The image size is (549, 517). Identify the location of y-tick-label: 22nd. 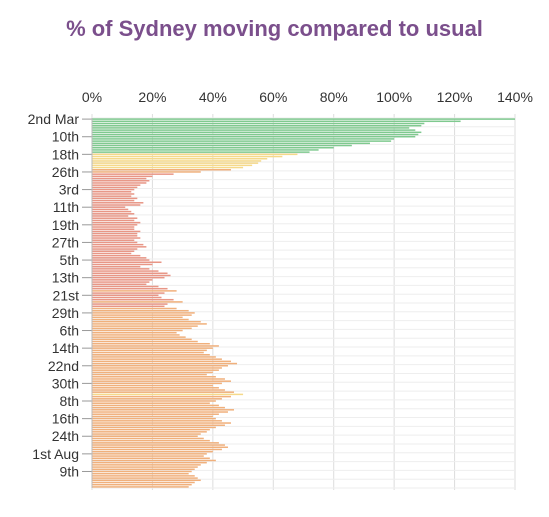
(63, 366).